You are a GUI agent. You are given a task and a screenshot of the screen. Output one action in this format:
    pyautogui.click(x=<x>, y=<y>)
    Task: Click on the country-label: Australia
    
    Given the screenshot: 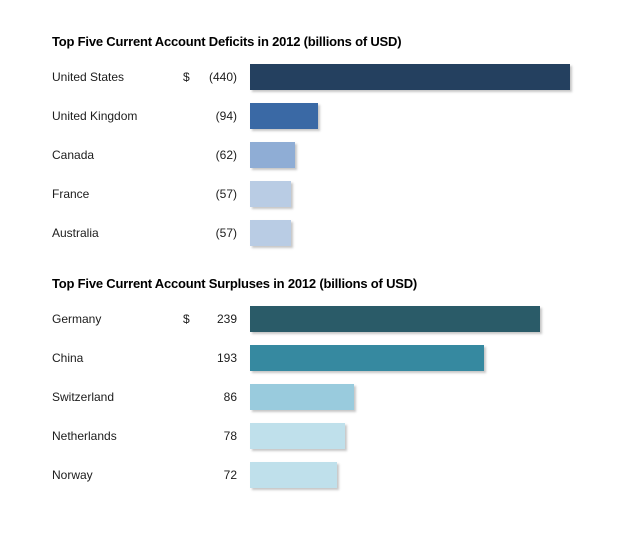 What is the action you would take?
    pyautogui.click(x=75, y=233)
    